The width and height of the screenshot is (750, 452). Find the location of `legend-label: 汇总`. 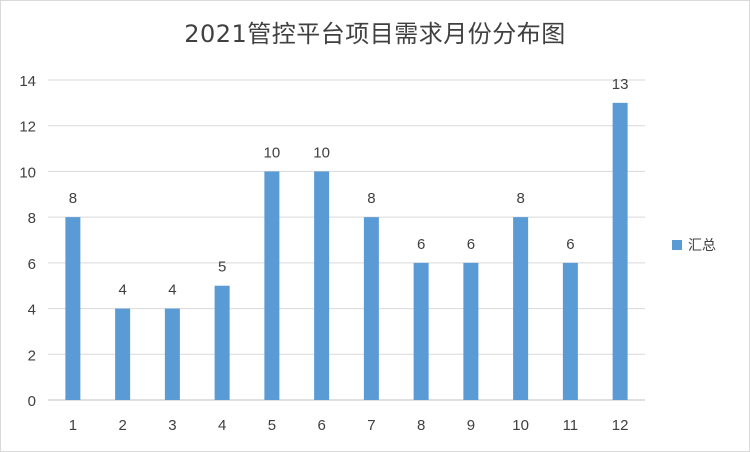

legend-label: 汇总 is located at coordinates (702, 246).